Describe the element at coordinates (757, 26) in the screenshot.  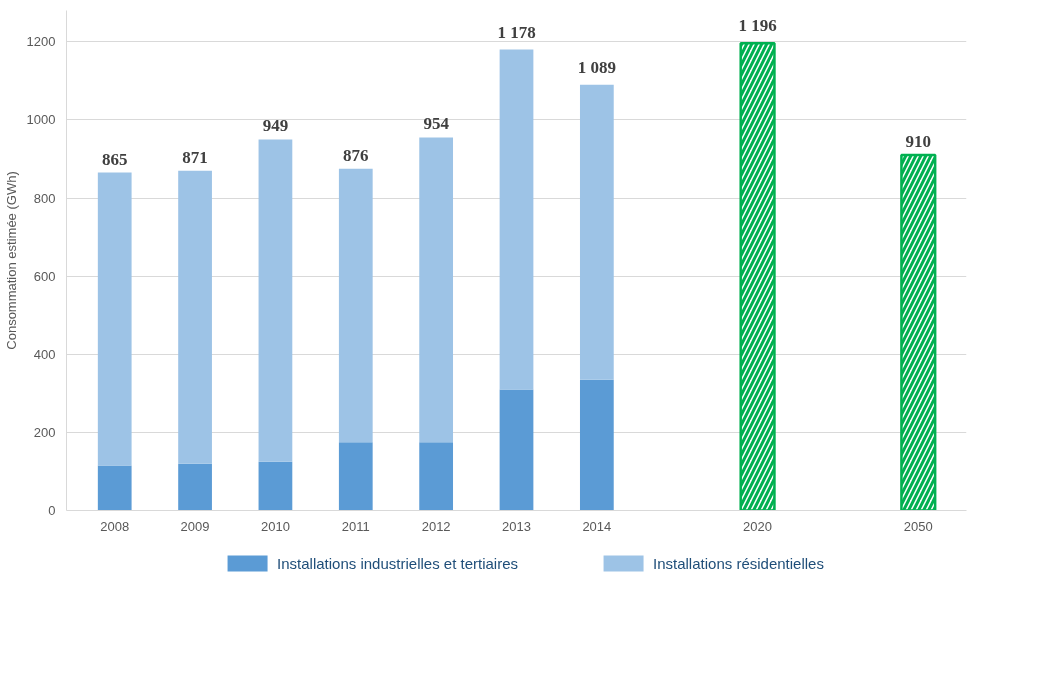
I see `total-label: 1 196` at that location.